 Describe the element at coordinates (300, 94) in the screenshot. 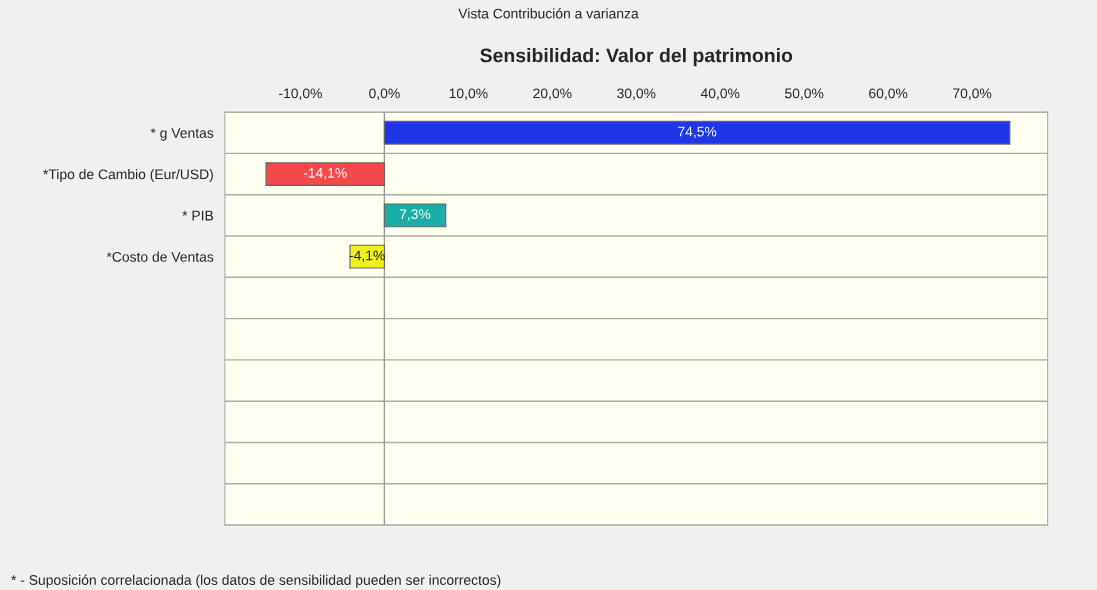

I see `x-tick-label: -10,0%` at that location.